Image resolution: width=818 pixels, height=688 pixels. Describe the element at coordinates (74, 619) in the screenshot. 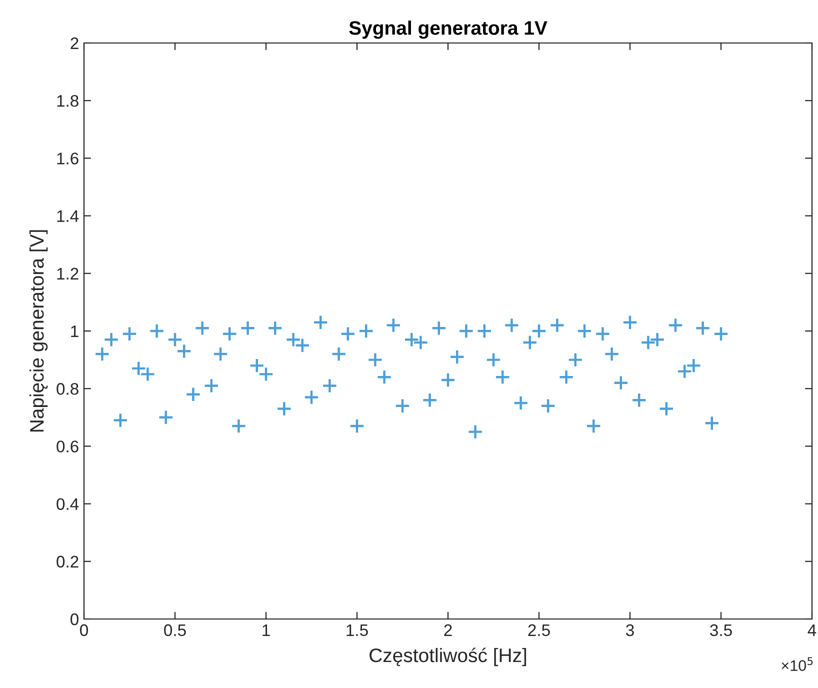

I see `y-tick-label: 0` at that location.